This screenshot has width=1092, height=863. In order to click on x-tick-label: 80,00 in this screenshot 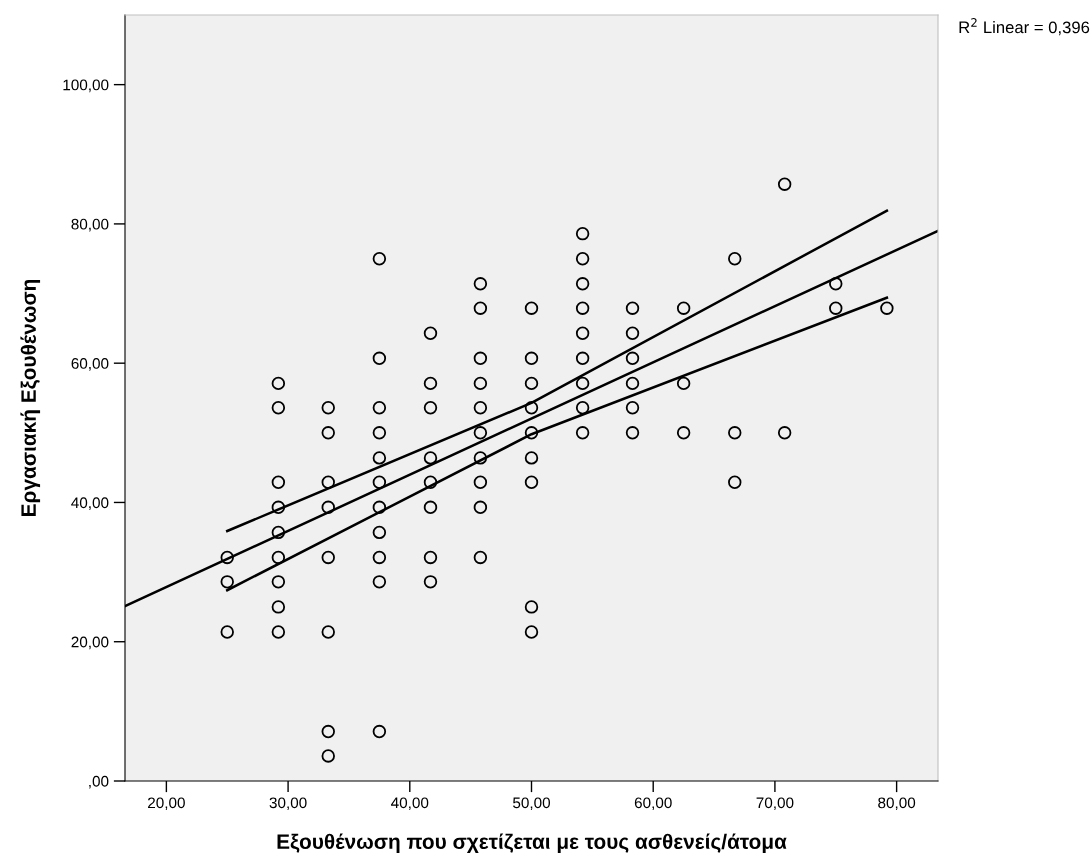, I will do `click(897, 803)`.